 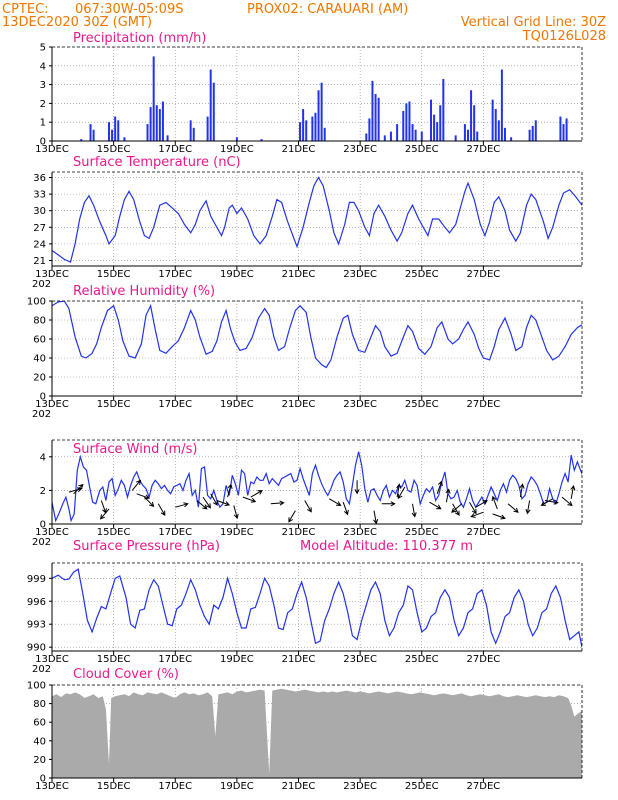 What do you see at coordinates (144, 291) in the screenshot?
I see `panel-title-rh: Relative Humidity (%)` at bounding box center [144, 291].